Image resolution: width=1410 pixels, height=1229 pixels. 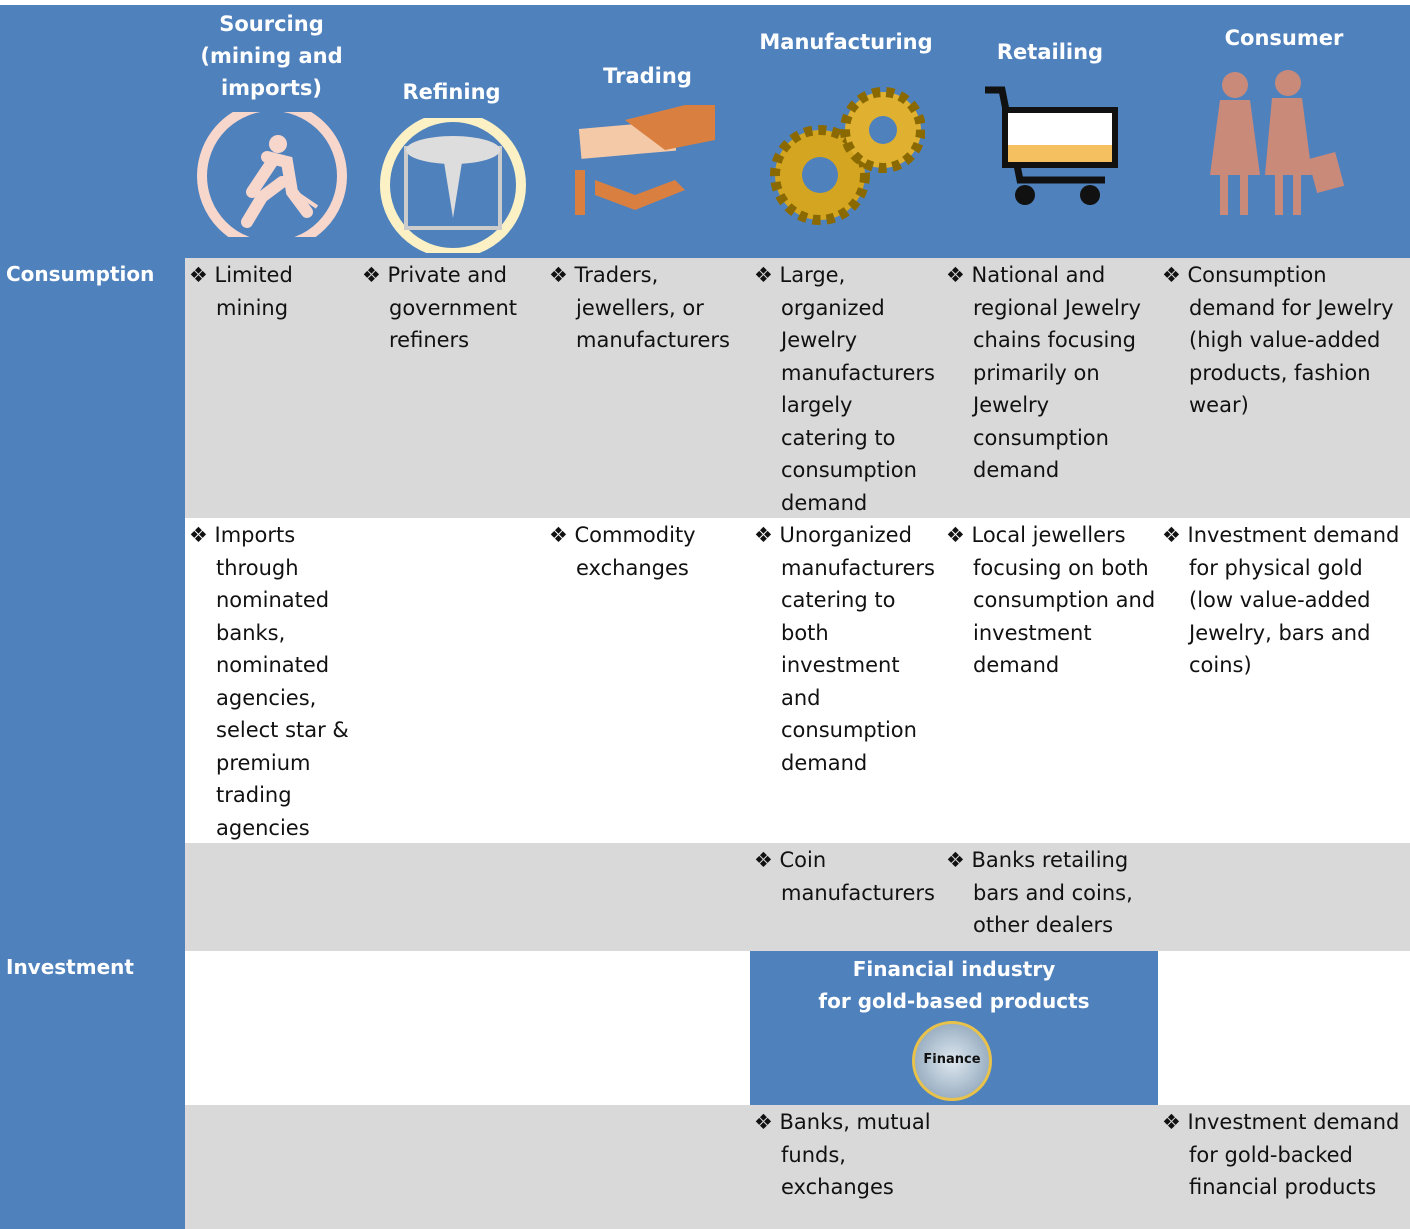 I want to click on column-header: Sourcing (mining and imports), so click(x=271, y=56).